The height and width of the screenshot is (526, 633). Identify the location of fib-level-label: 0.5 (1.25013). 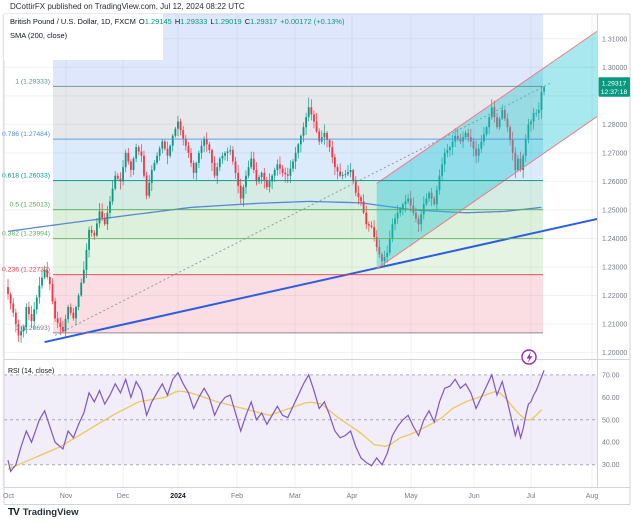
(30, 205).